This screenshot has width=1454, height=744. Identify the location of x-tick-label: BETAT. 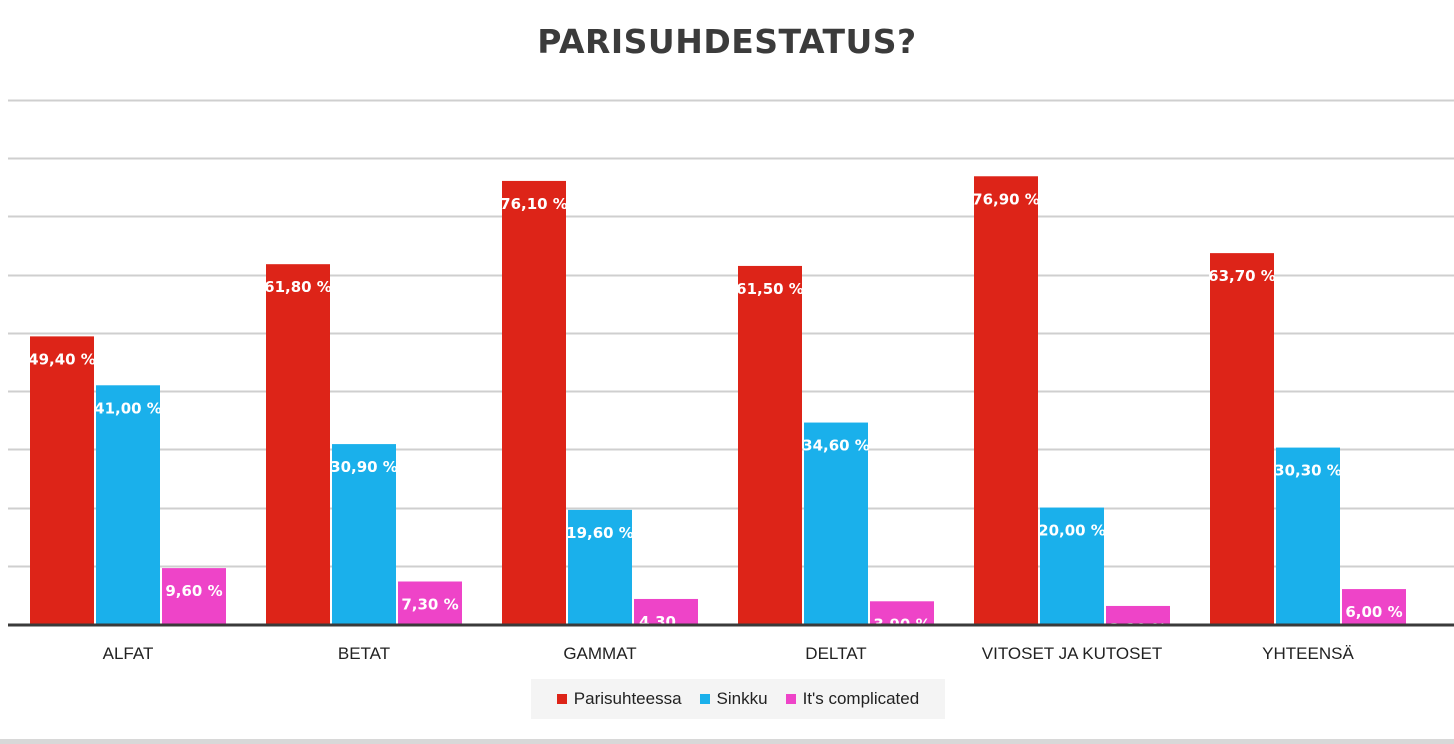
(364, 653).